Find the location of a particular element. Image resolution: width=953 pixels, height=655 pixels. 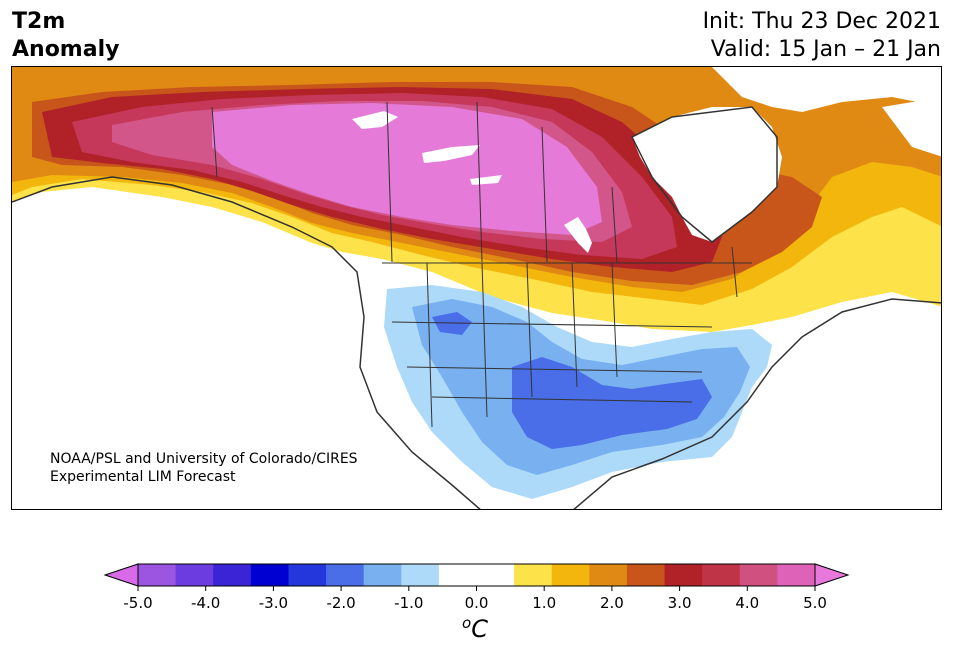

colorbar: -5.0 -4.0 -3.0 -2.0 -1.0 0.0 1.0 2.0 3.0 4.0 5.0 is located at coordinates (476, 607).